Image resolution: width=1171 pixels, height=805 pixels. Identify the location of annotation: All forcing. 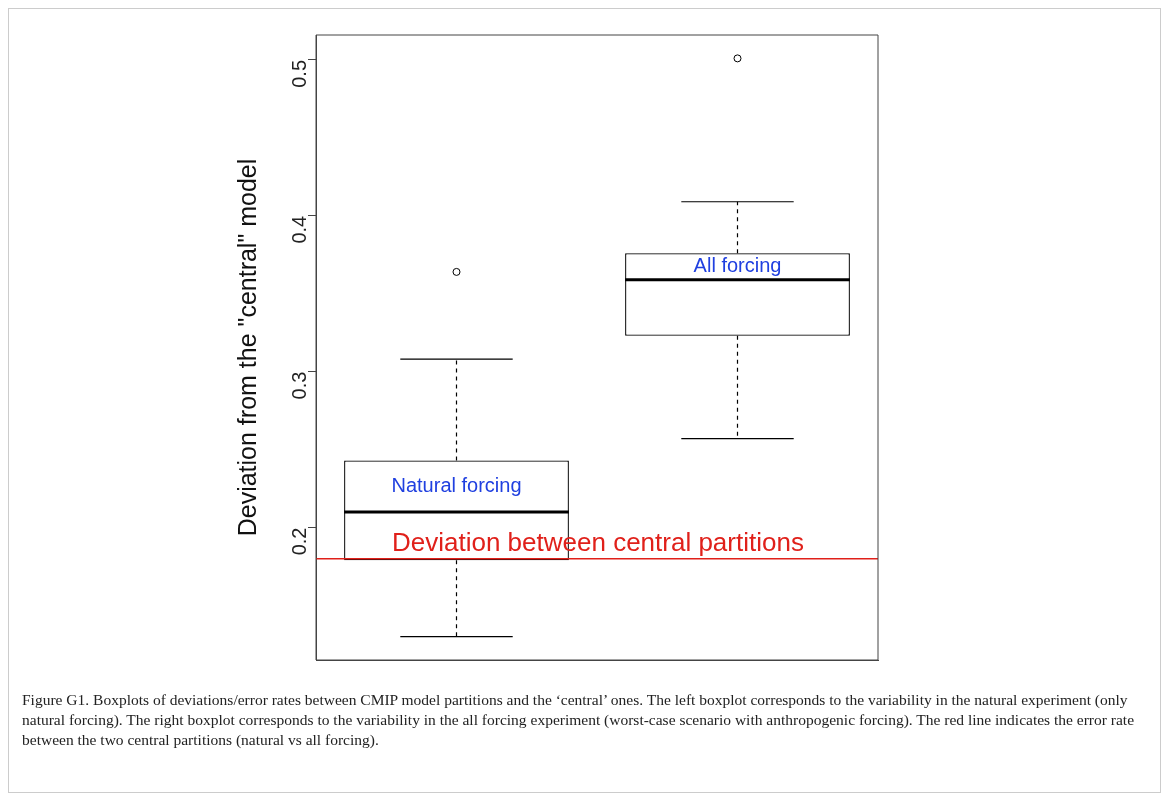
(737, 264).